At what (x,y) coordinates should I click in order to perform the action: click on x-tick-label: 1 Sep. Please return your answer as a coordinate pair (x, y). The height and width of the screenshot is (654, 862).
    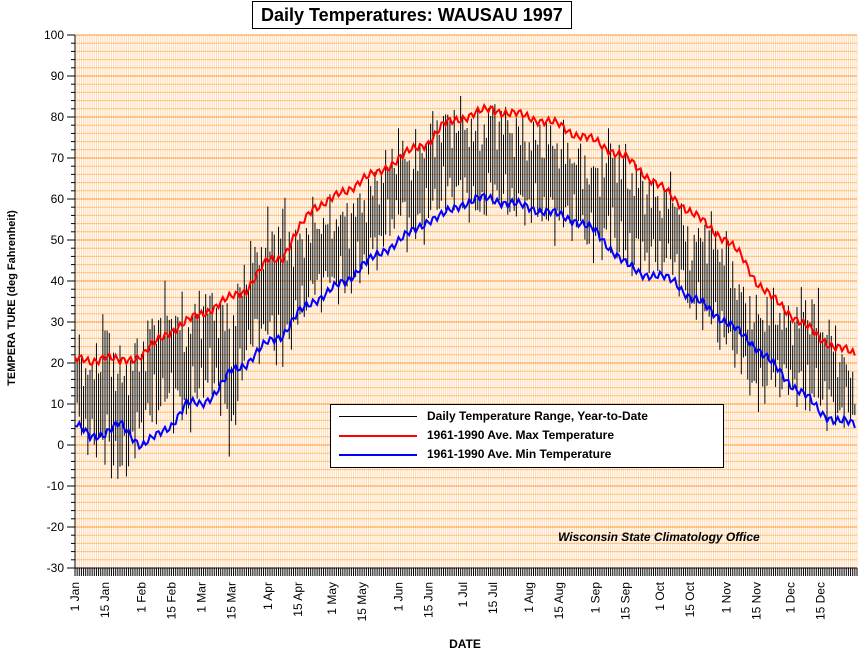
    Looking at the image, I should click on (596, 598).